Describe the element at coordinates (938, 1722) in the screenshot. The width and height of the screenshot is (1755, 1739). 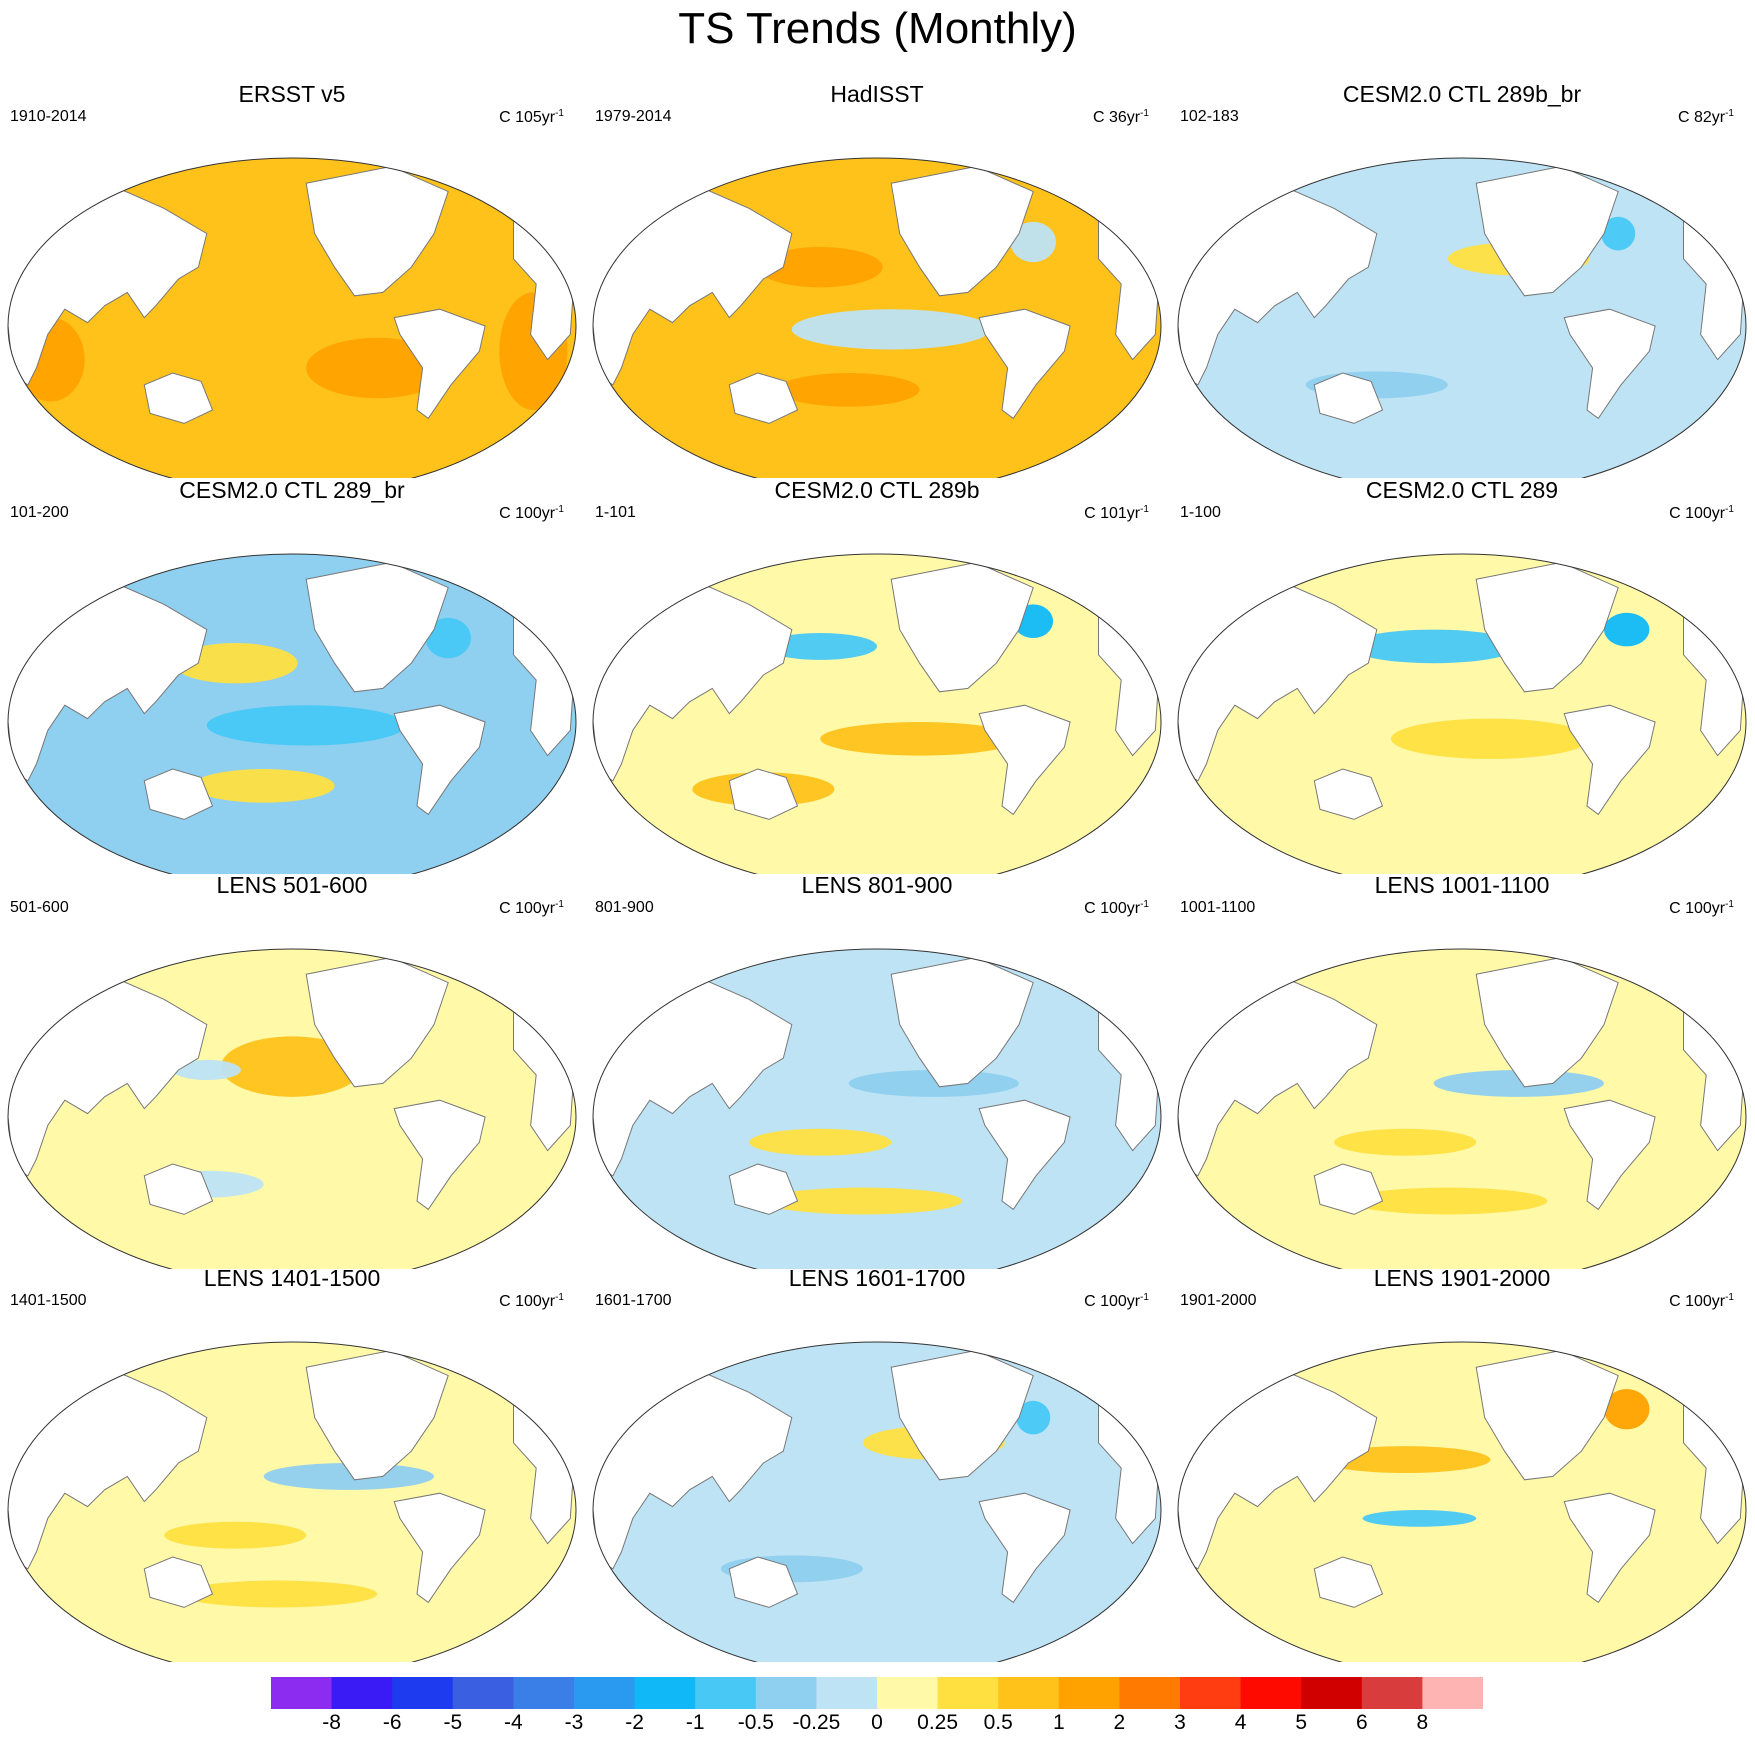
I see `colorbar-tick-label: 0.25` at that location.